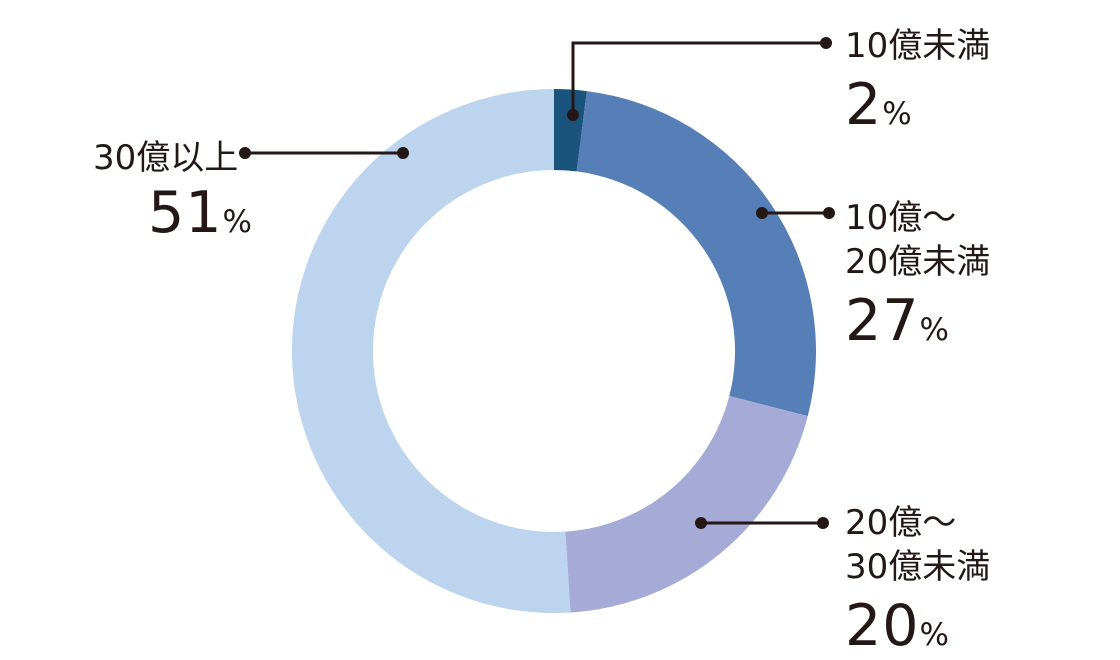 This screenshot has height=660, width=1120. What do you see at coordinates (166, 158) in the screenshot?
I see `segment-name: 30億以上` at bounding box center [166, 158].